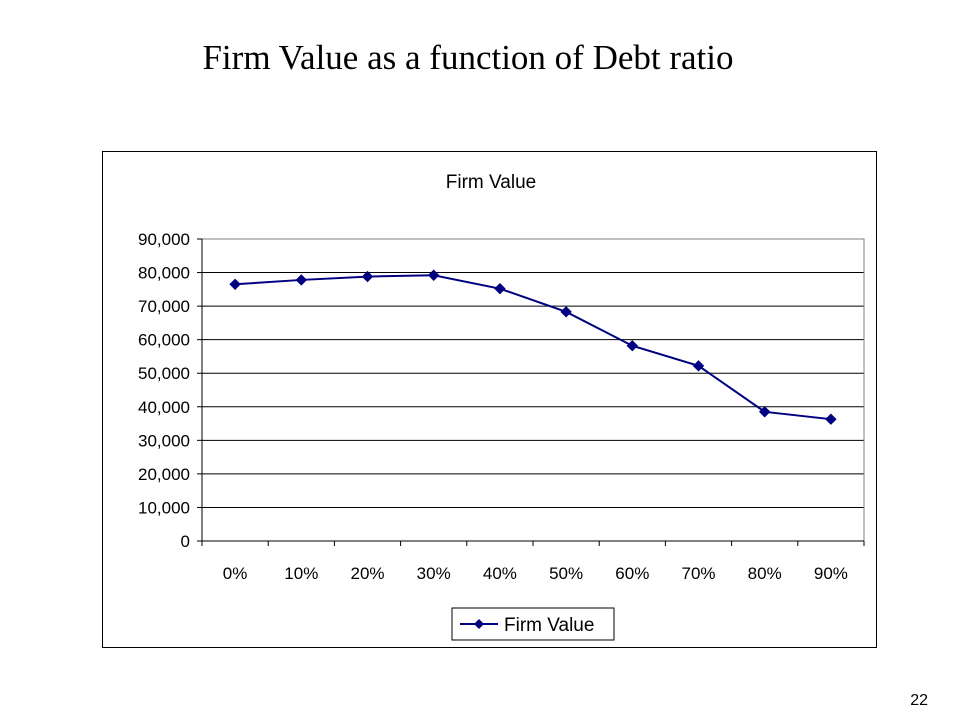 This screenshot has width=960, height=720. Describe the element at coordinates (468, 57) in the screenshot. I see `slide-title: Firm Value as a function of Debt ratio` at that location.